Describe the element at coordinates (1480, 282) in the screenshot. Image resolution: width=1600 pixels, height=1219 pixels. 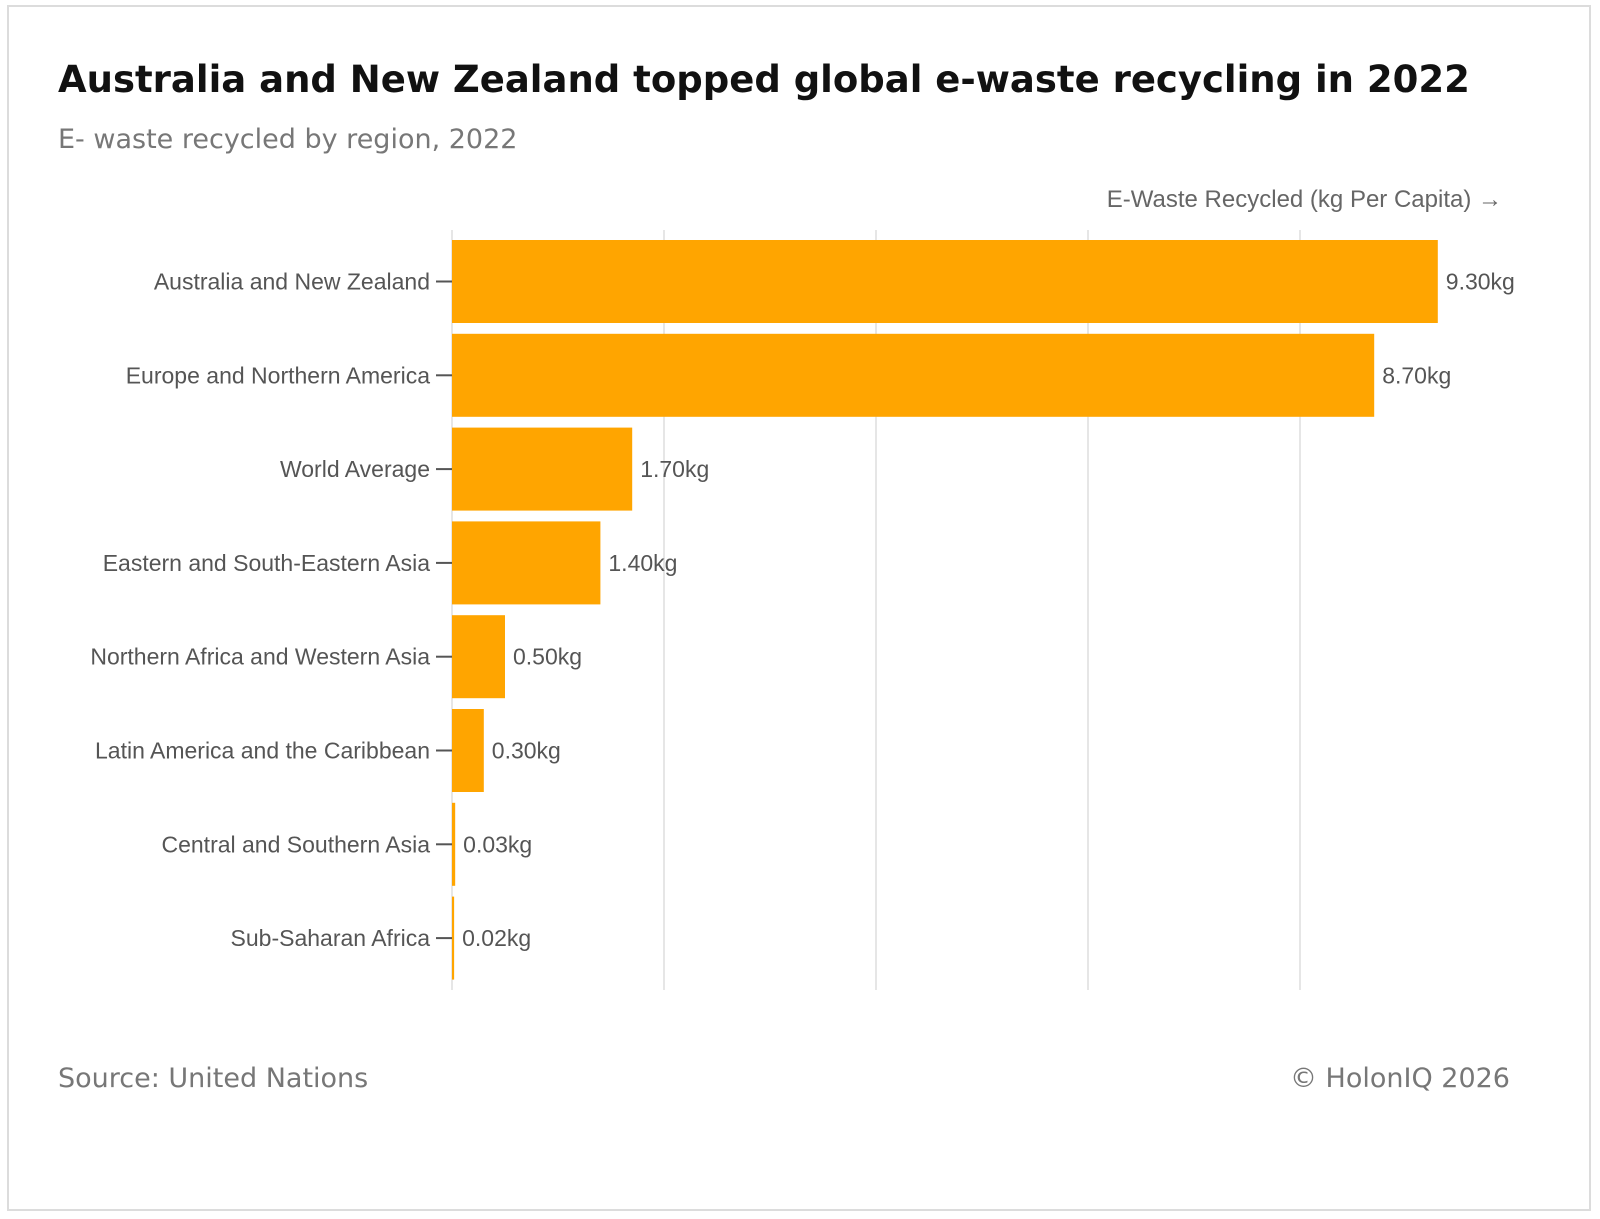
I see `value-label: 9.30kg` at that location.